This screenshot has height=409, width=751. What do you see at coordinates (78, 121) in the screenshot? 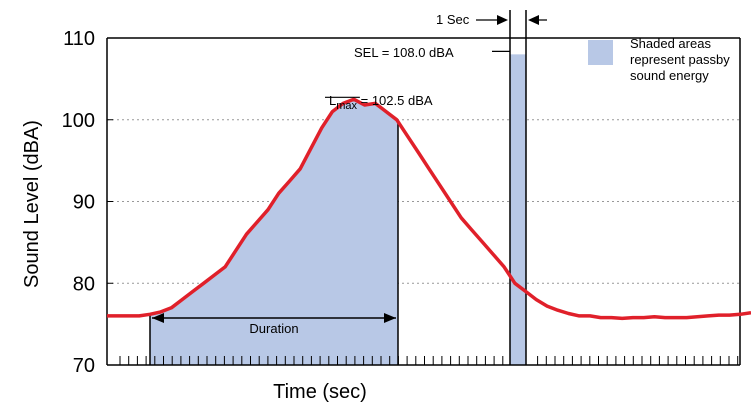
I see `y-tick-label: 100` at bounding box center [78, 121].